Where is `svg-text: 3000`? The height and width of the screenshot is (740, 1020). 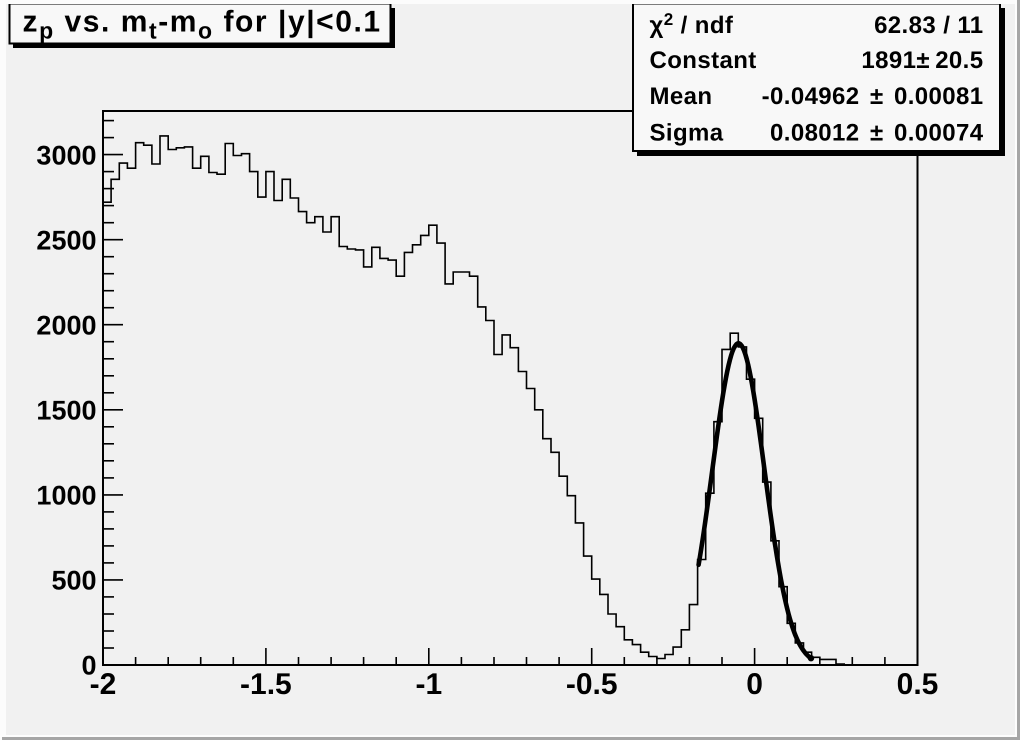 svg-text: 3000 is located at coordinates (66, 155).